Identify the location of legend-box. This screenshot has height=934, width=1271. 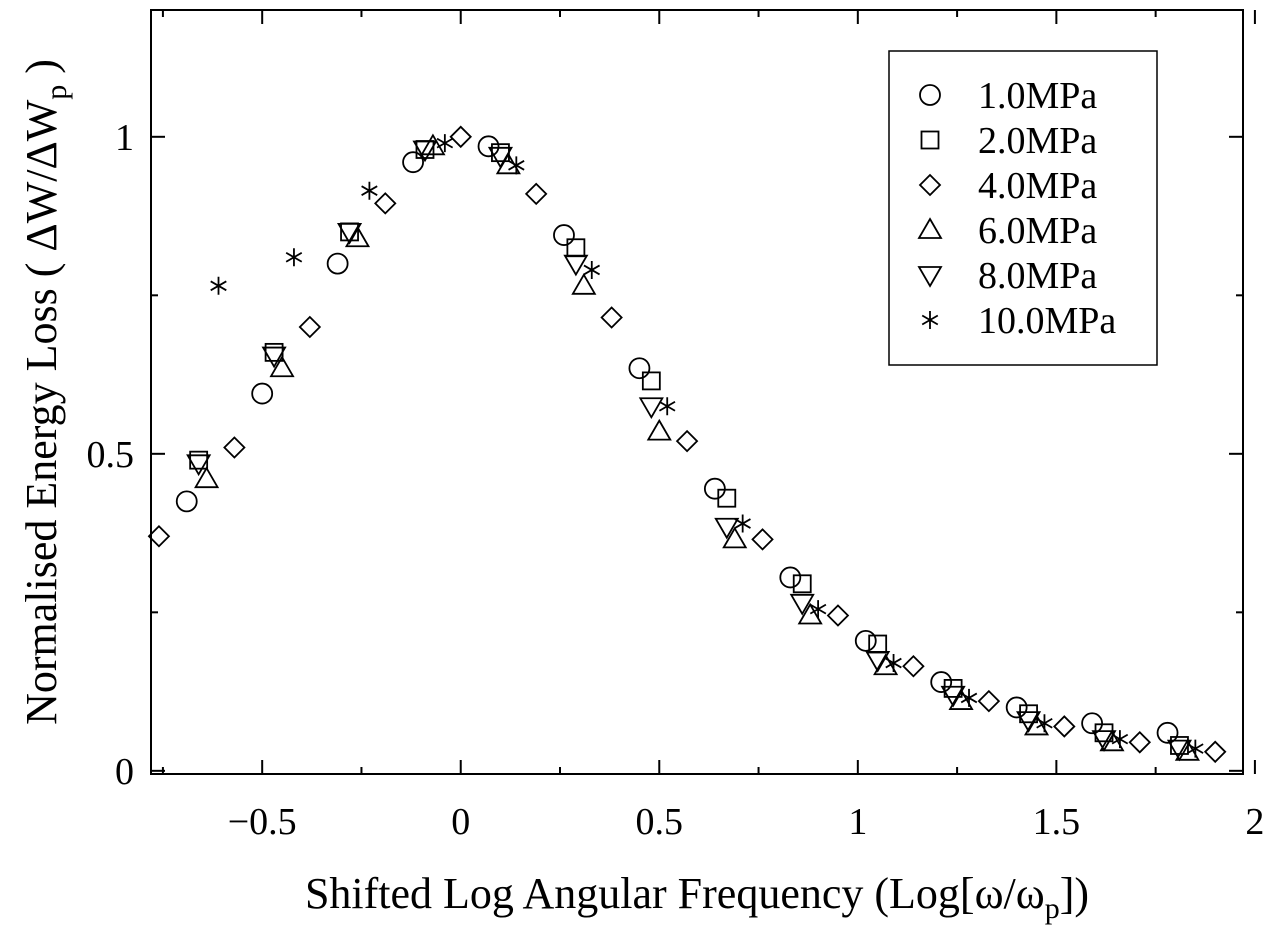
(1023, 208).